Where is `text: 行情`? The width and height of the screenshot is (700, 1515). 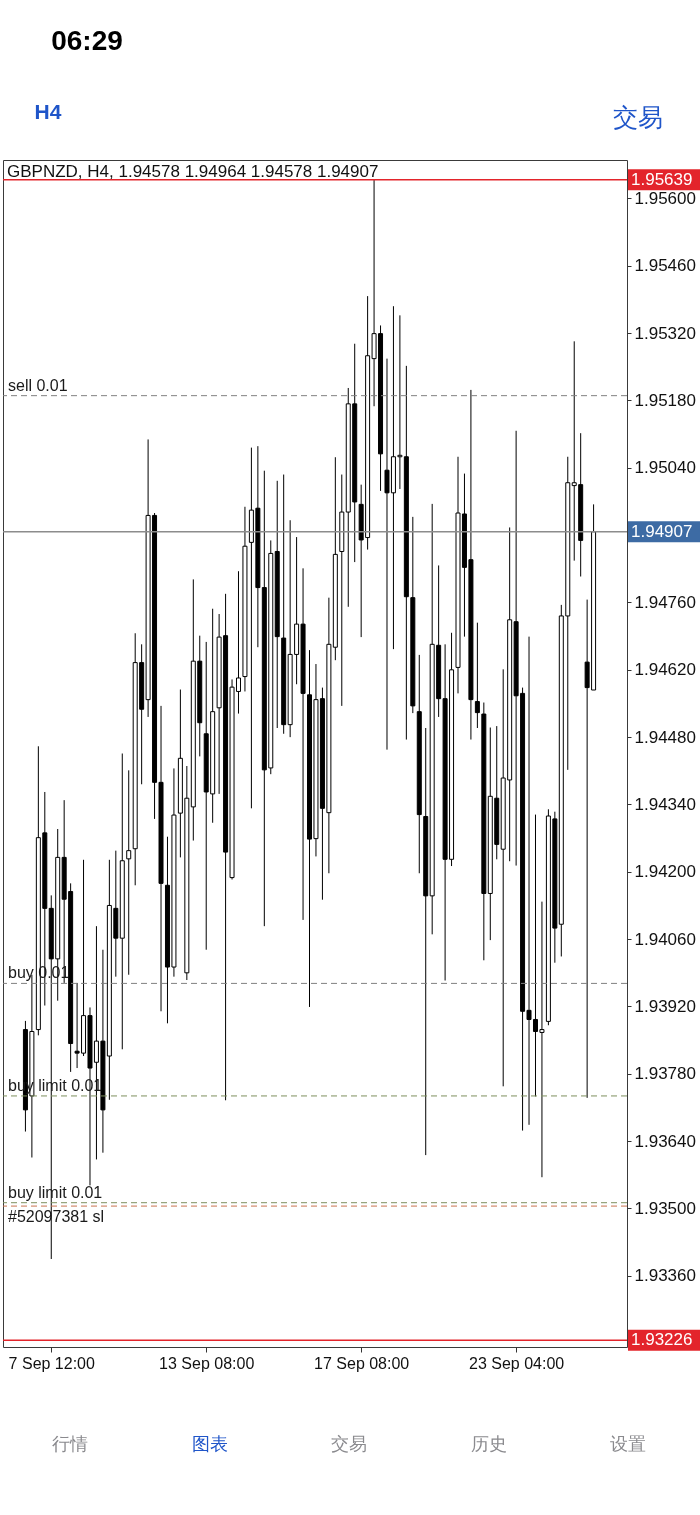 text: 行情 is located at coordinates (70, 1444).